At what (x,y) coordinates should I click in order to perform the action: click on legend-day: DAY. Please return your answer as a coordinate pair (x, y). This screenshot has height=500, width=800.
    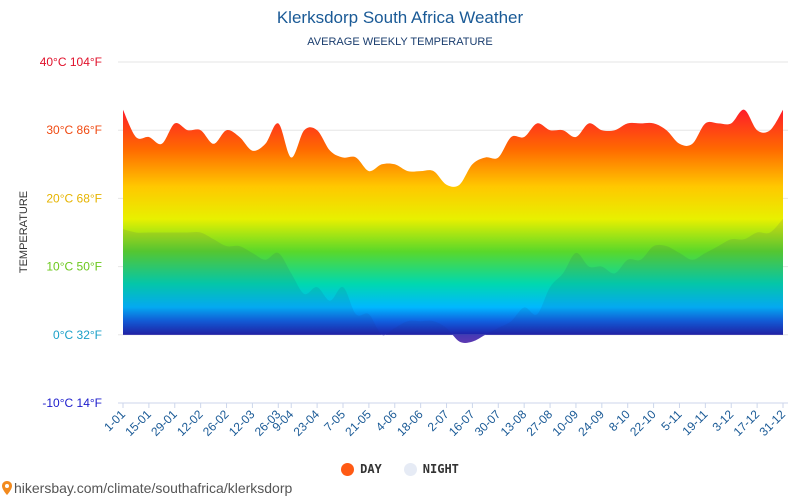
    Looking at the image, I should click on (361, 469).